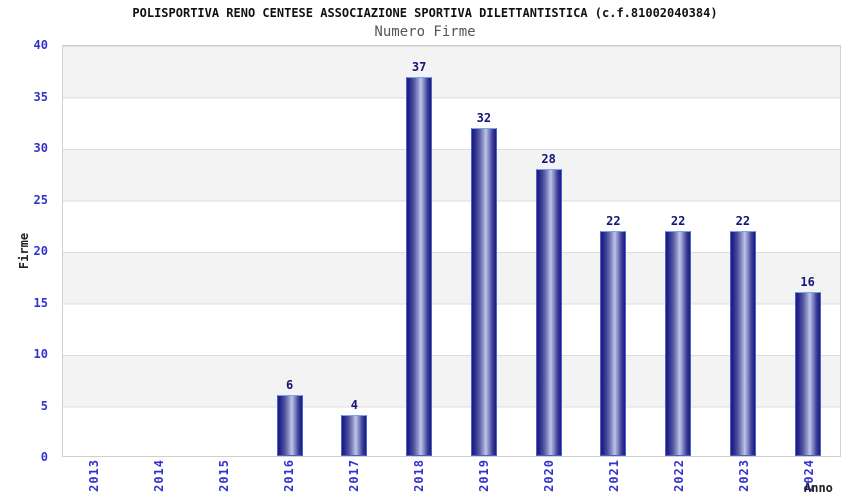  Describe the element at coordinates (40, 148) in the screenshot. I see `y-tick-label-30: 30` at that location.